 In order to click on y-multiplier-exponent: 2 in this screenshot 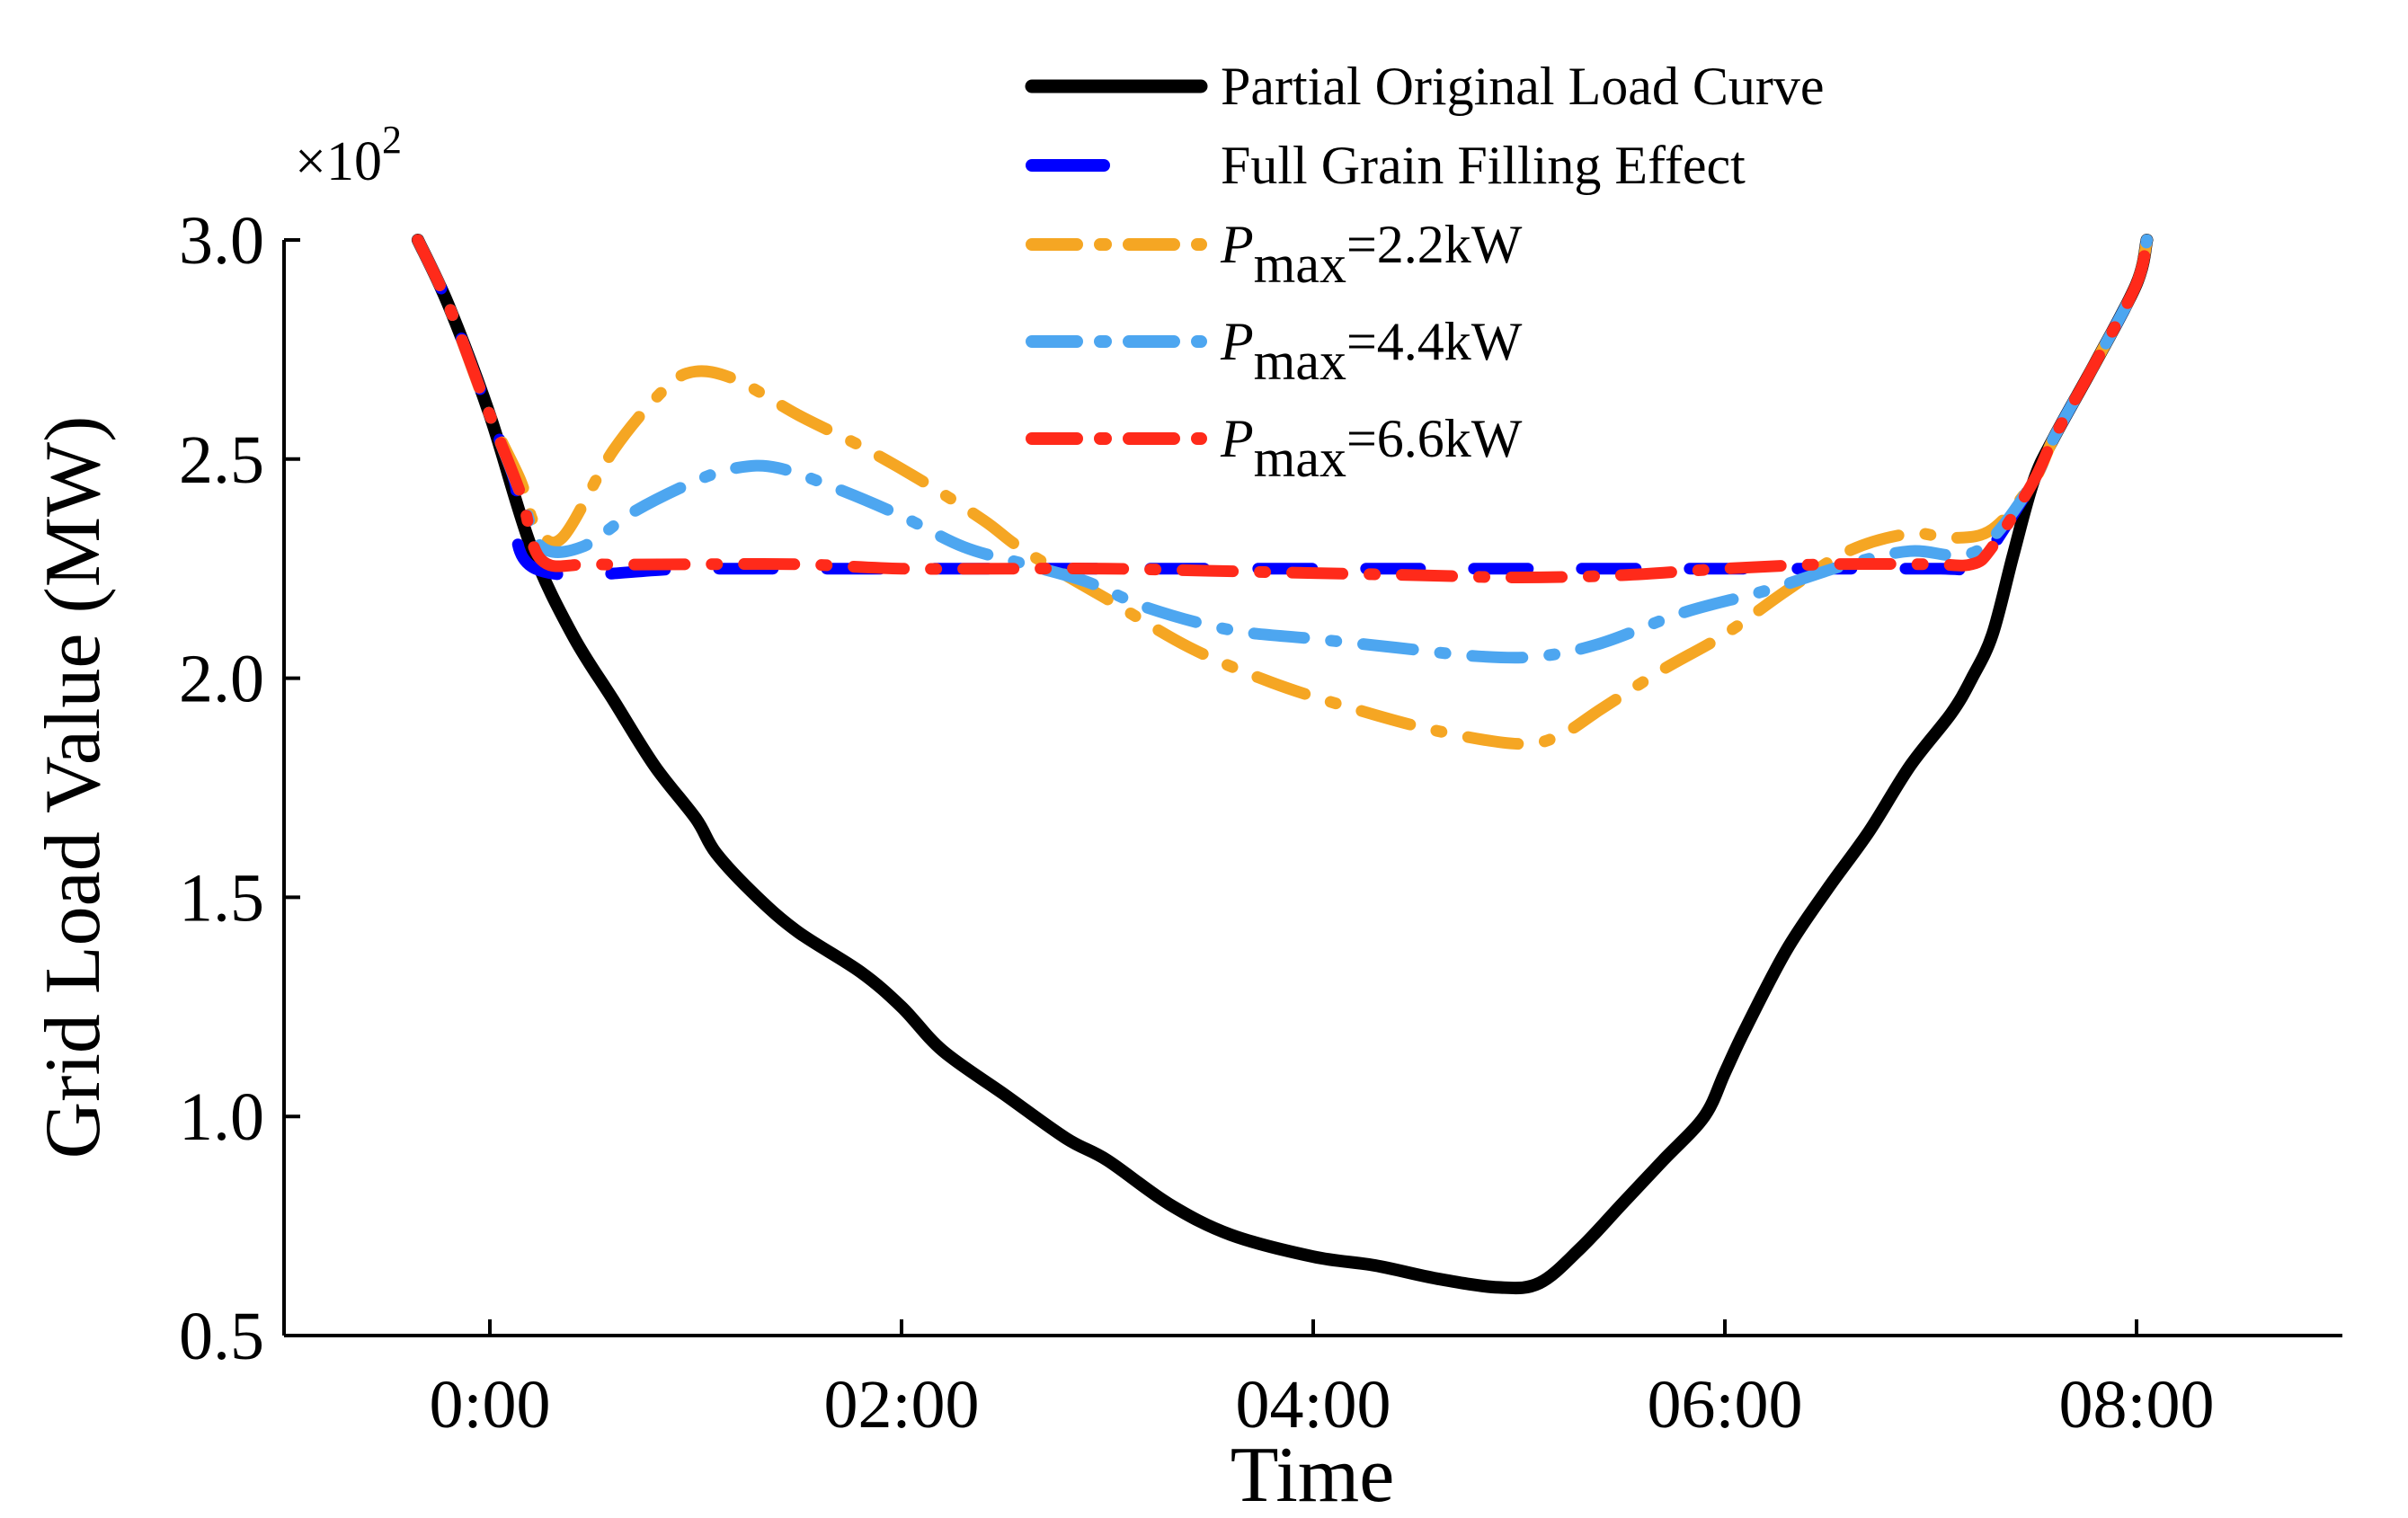, I will do `click(392, 140)`.